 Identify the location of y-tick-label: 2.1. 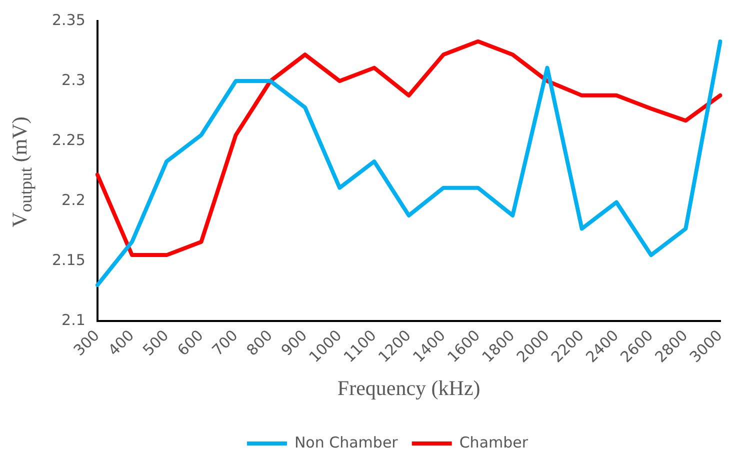
(74, 319).